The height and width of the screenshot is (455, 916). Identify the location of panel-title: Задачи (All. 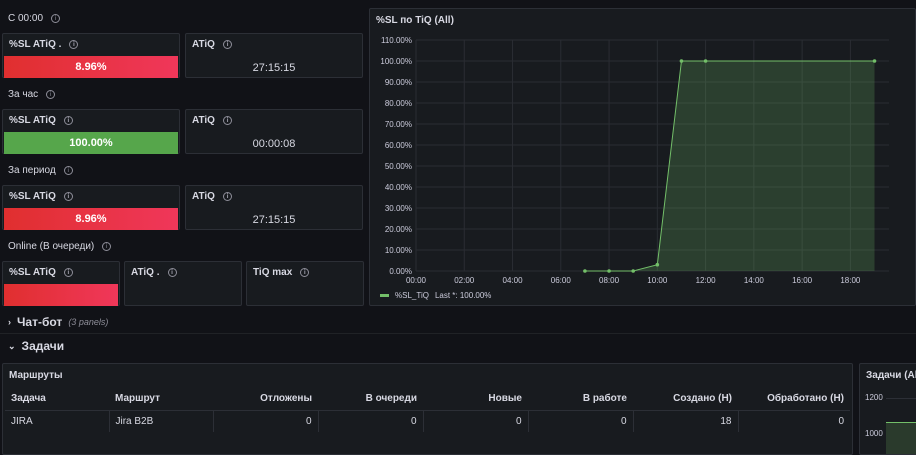
(891, 375).